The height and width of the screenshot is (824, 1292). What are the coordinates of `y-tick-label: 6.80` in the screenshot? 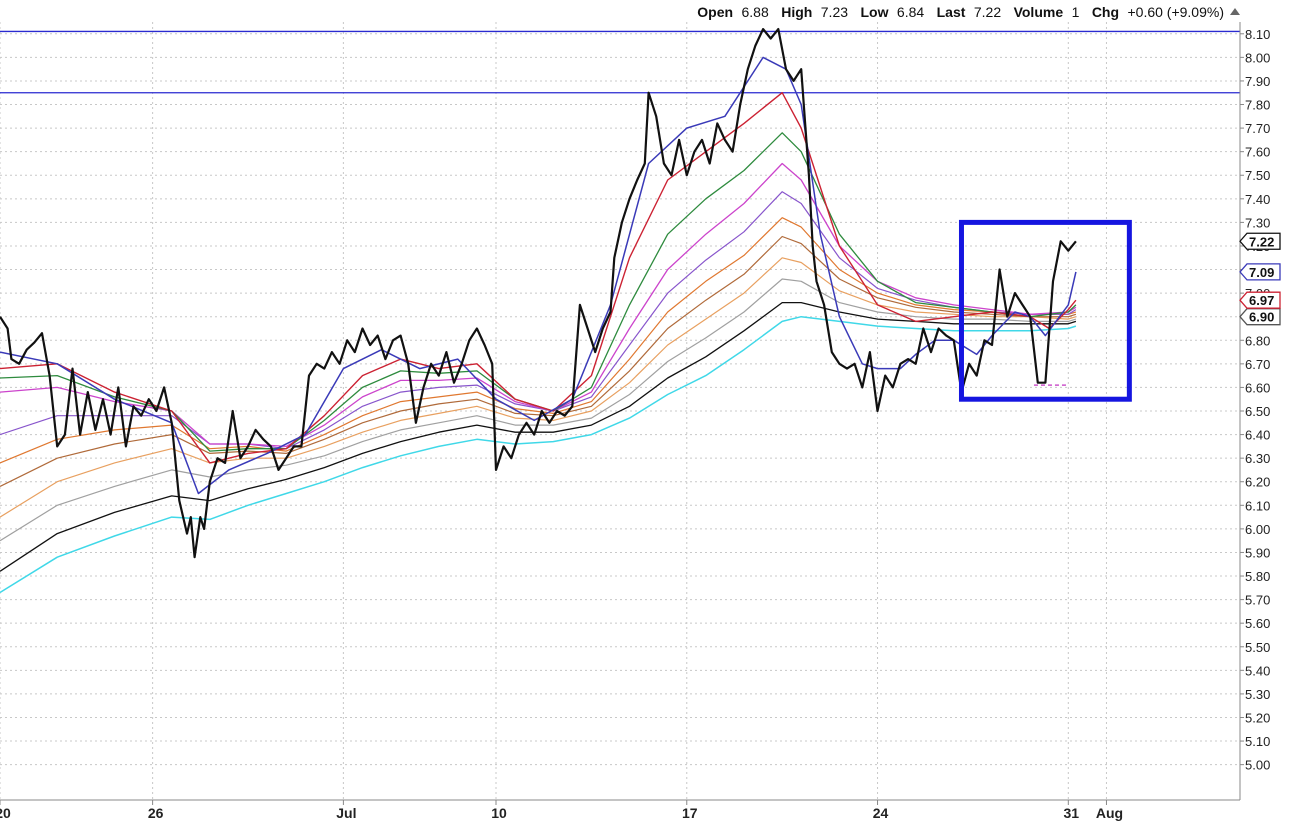 It's located at (1257, 340).